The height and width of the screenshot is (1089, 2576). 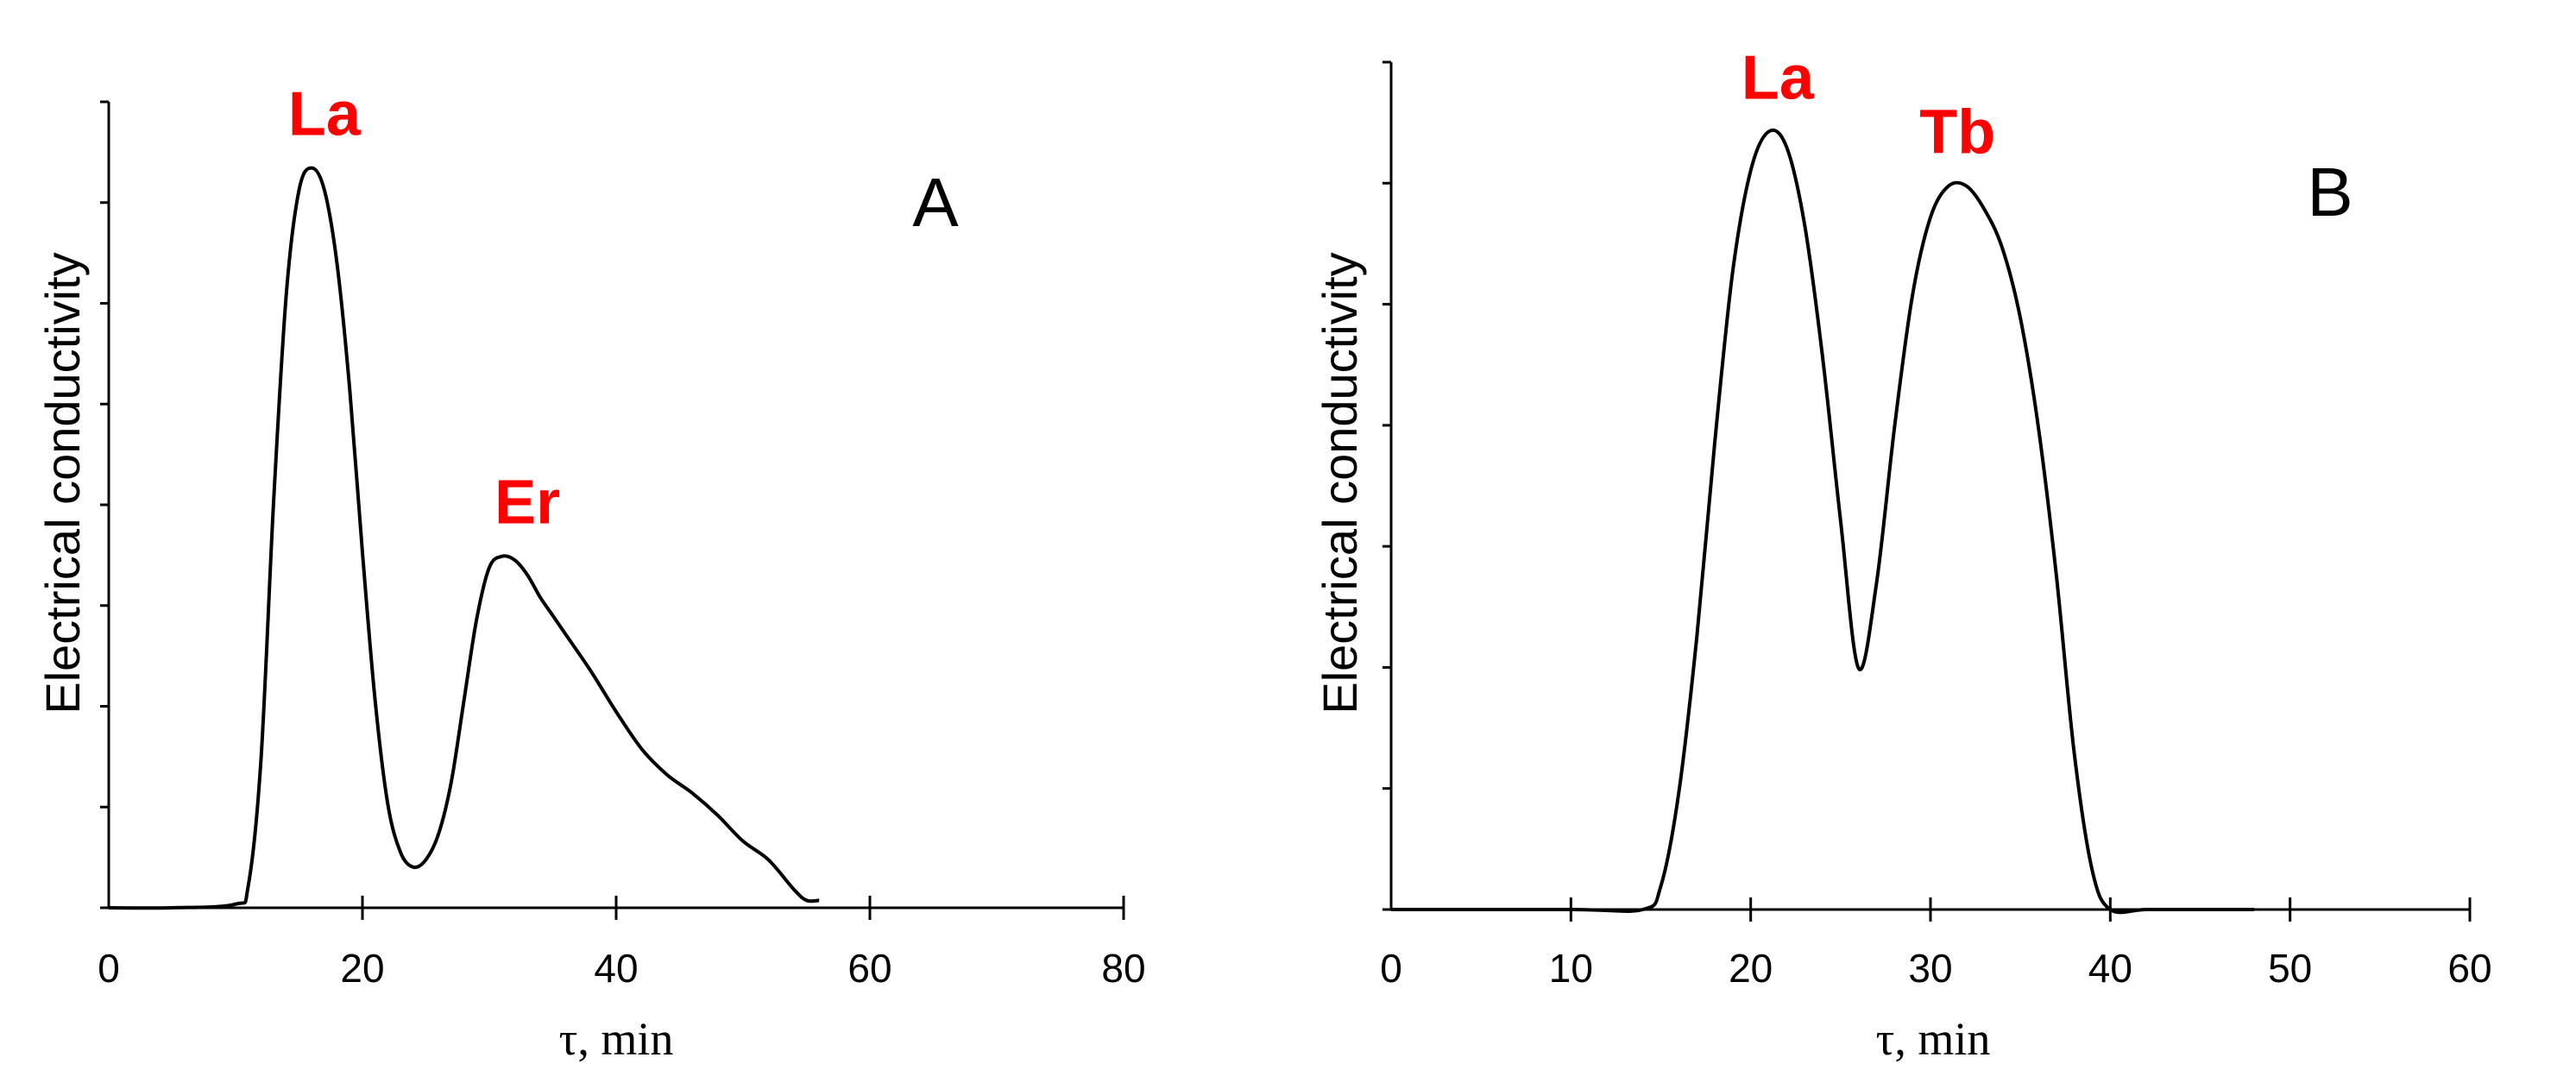 I want to click on x-tick-label: 80, so click(x=1123, y=968).